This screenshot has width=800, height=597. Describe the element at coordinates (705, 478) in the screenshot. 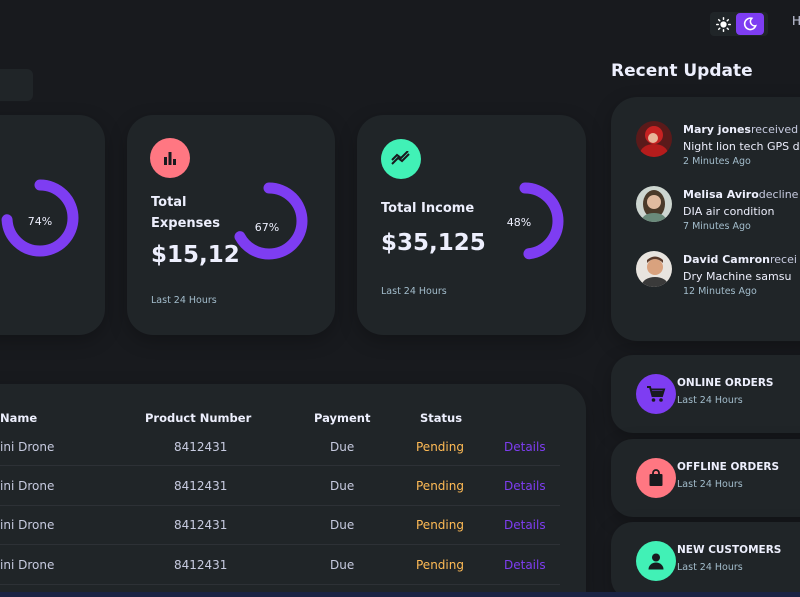

I see `offline-orders-card: OFFLINE ORDERS Last 24 Hours` at that location.